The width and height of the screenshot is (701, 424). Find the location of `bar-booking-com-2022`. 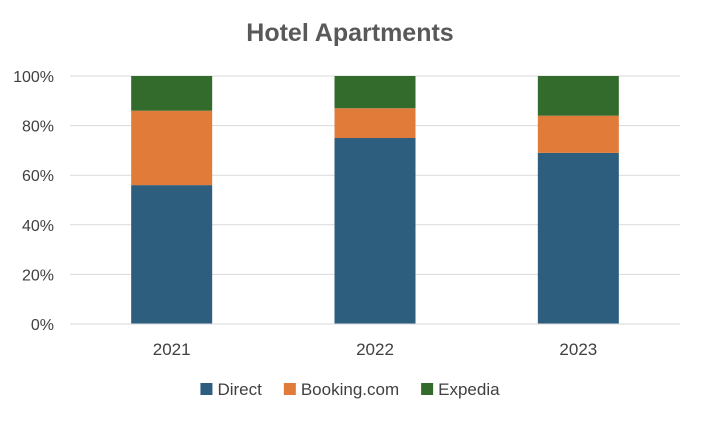

bar-booking-com-2022 is located at coordinates (375, 123).